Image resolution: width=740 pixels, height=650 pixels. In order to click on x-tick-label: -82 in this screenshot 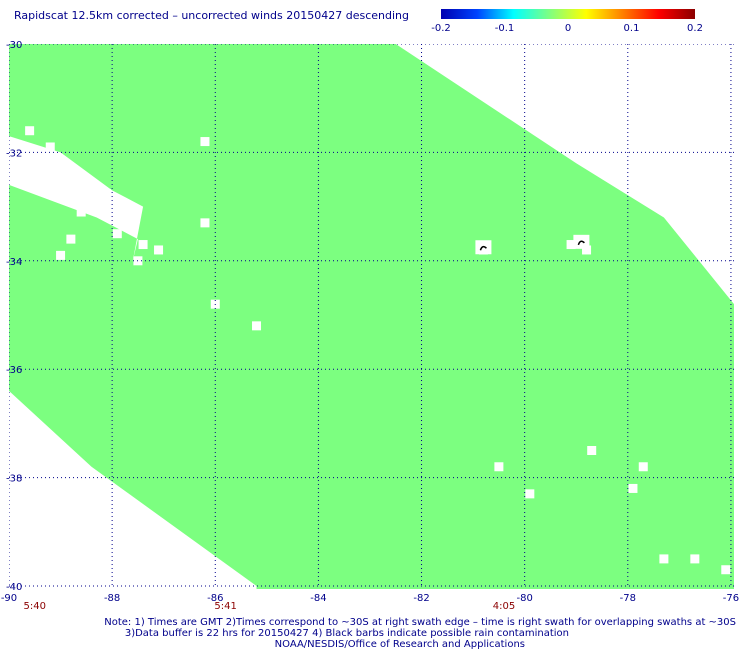, I will do `click(421, 598)`.